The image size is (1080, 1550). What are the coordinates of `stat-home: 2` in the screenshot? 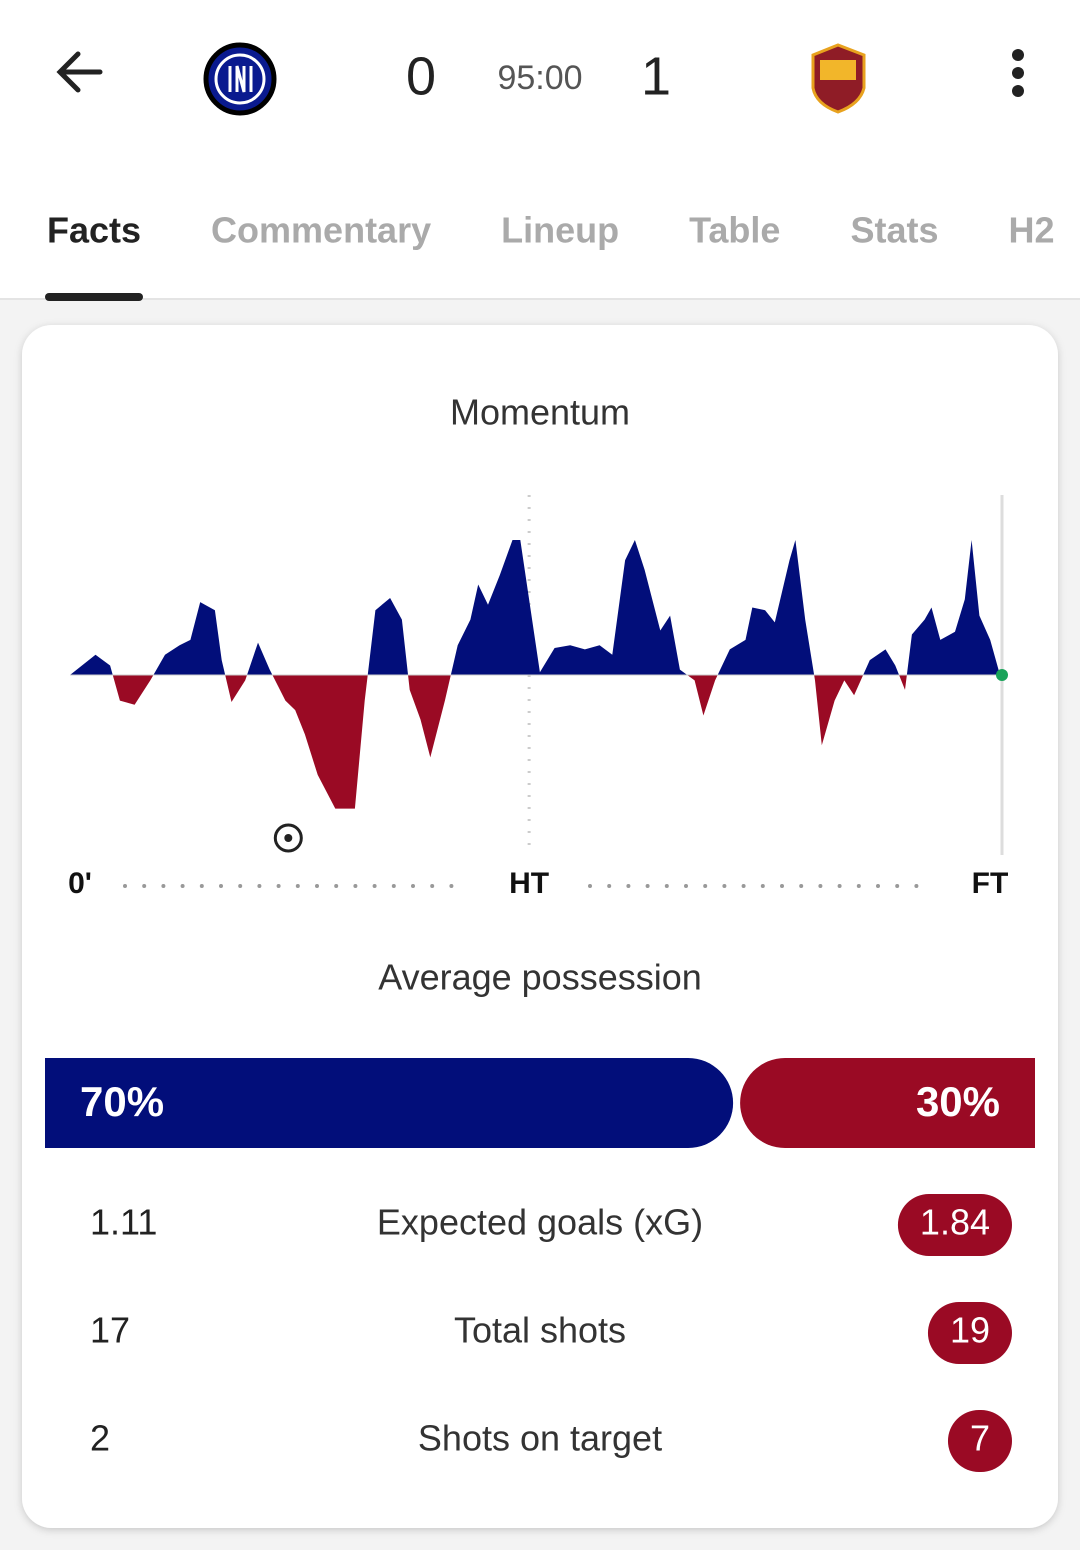 It's located at (100, 1438).